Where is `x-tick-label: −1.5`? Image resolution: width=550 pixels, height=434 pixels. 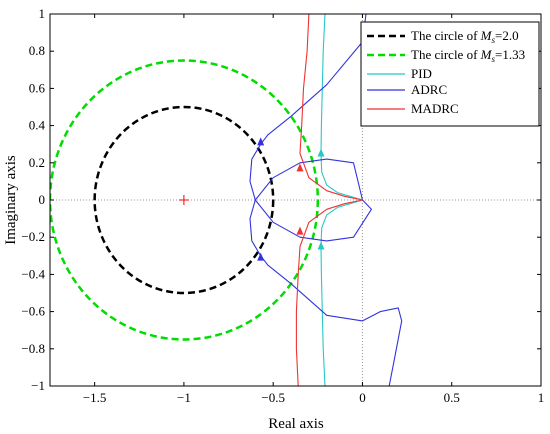
x-tick-label: −1.5 is located at coordinates (95, 397).